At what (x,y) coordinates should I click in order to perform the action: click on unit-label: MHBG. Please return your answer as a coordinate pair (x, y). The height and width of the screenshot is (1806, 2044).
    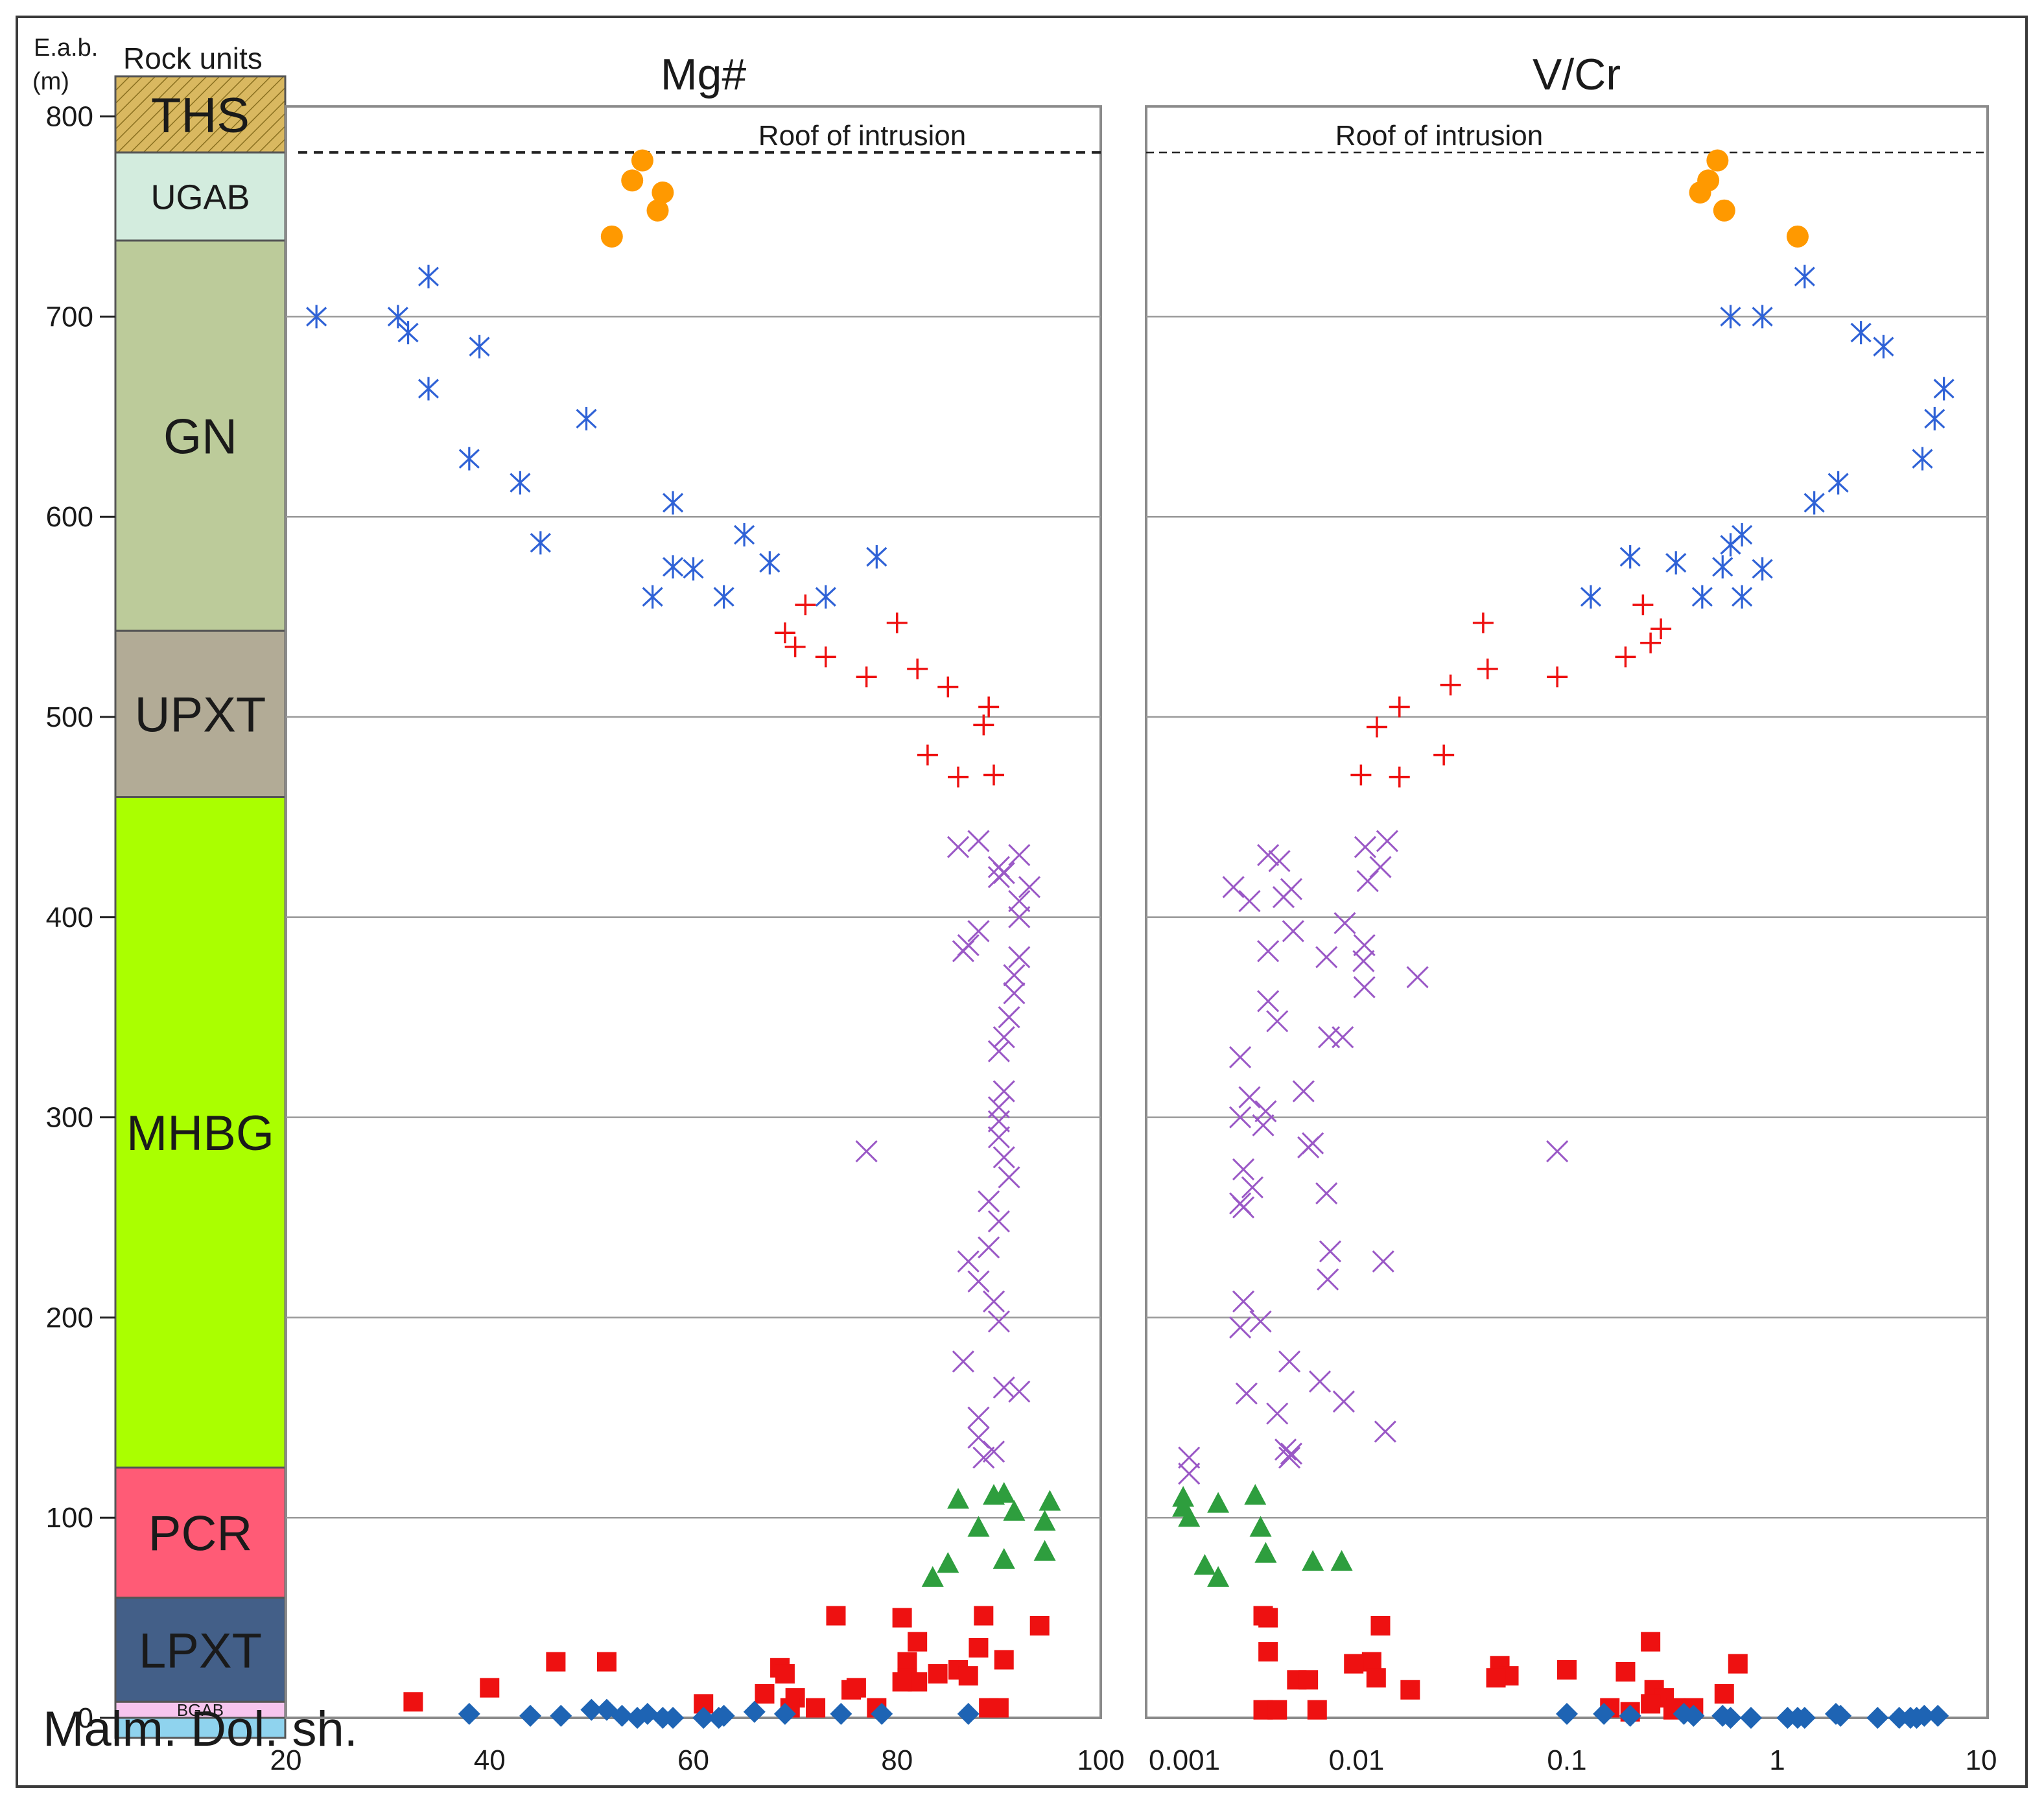
    Looking at the image, I should click on (200, 1133).